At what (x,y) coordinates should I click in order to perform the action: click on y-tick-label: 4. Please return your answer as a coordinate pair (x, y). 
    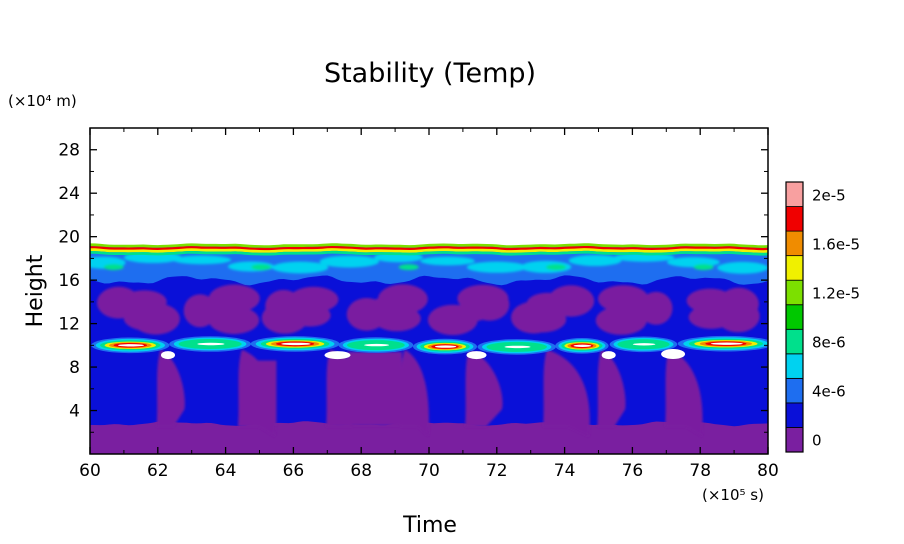
    Looking at the image, I should click on (74, 412).